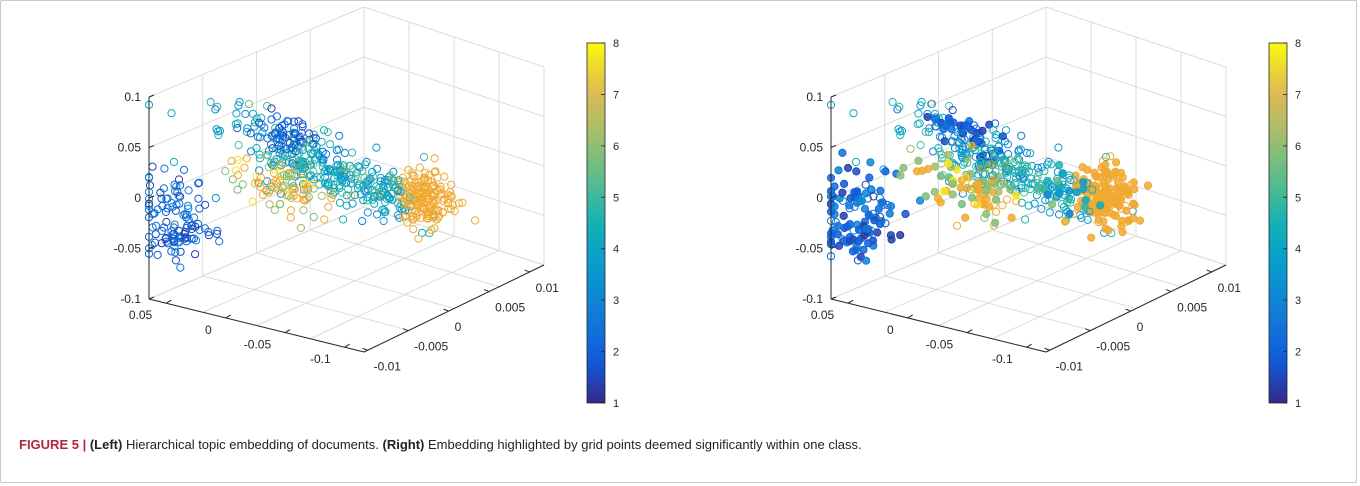  Describe the element at coordinates (454, 186) in the screenshot. I see `grid-line` at that location.